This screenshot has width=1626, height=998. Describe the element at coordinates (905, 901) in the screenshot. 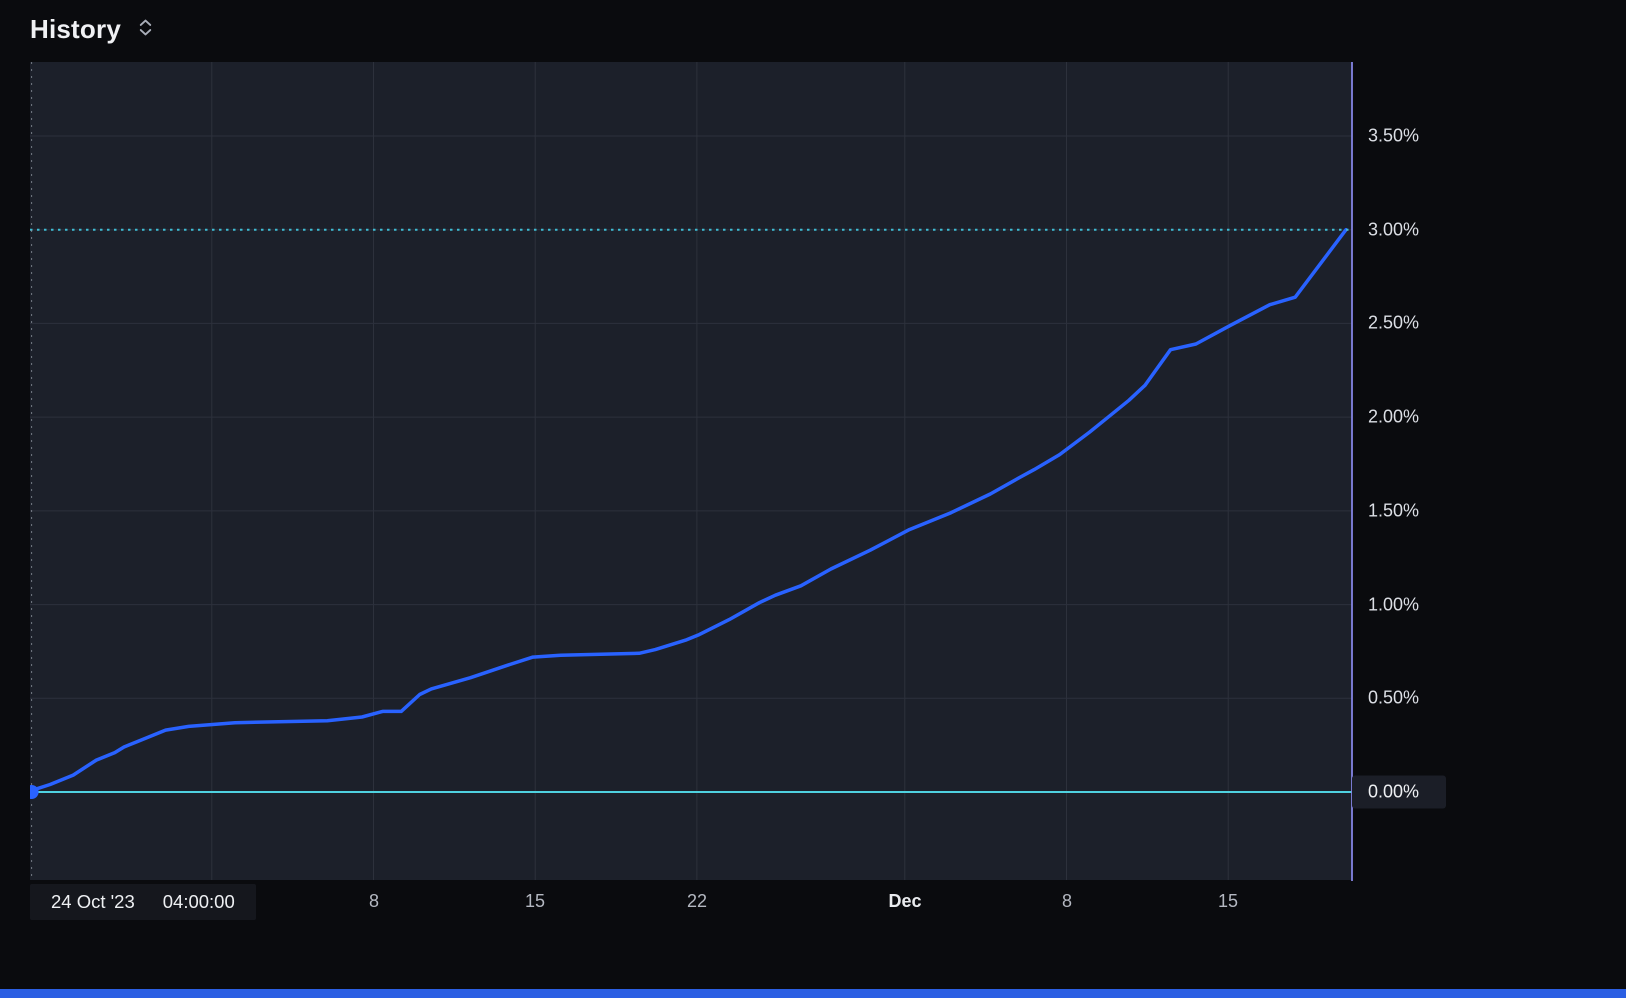

I see `time-axis-tick: Dec` at that location.